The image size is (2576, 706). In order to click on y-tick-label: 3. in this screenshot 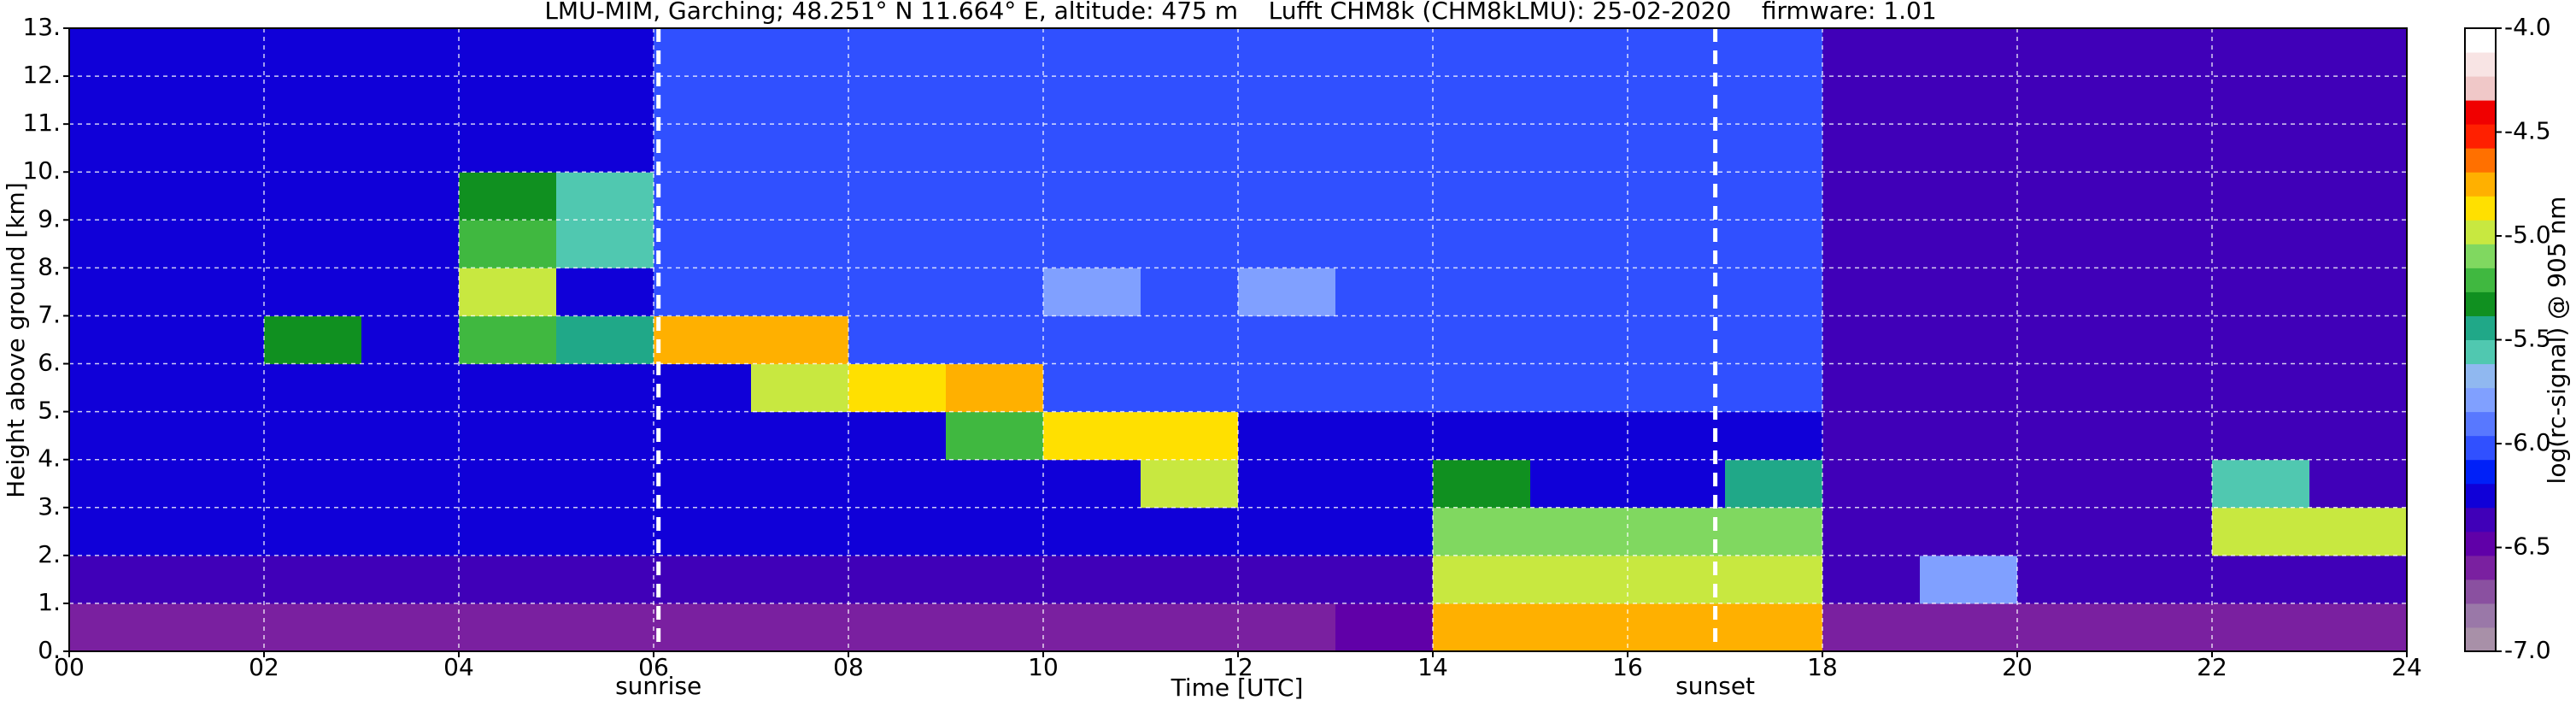, I will do `click(49, 506)`.